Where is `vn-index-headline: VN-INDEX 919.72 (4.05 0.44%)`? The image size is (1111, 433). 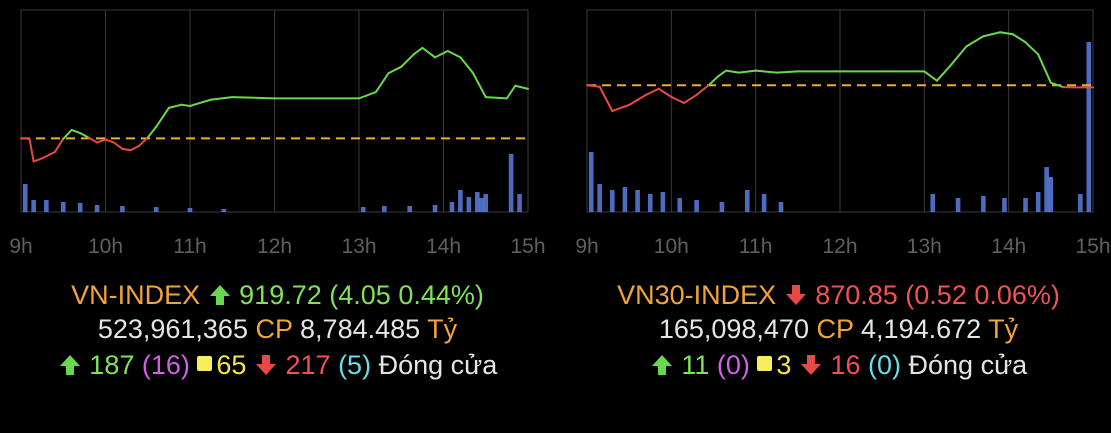
vn-index-headline: VN-INDEX 919.72 (4.05 0.44%) is located at coordinates (277, 297).